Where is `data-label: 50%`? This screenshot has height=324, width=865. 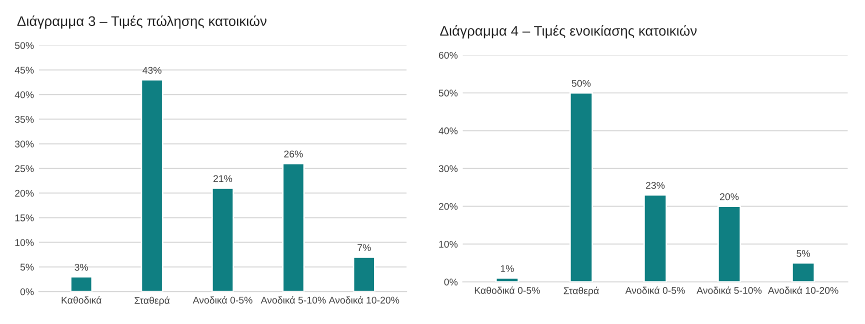
data-label: 50% is located at coordinates (581, 83).